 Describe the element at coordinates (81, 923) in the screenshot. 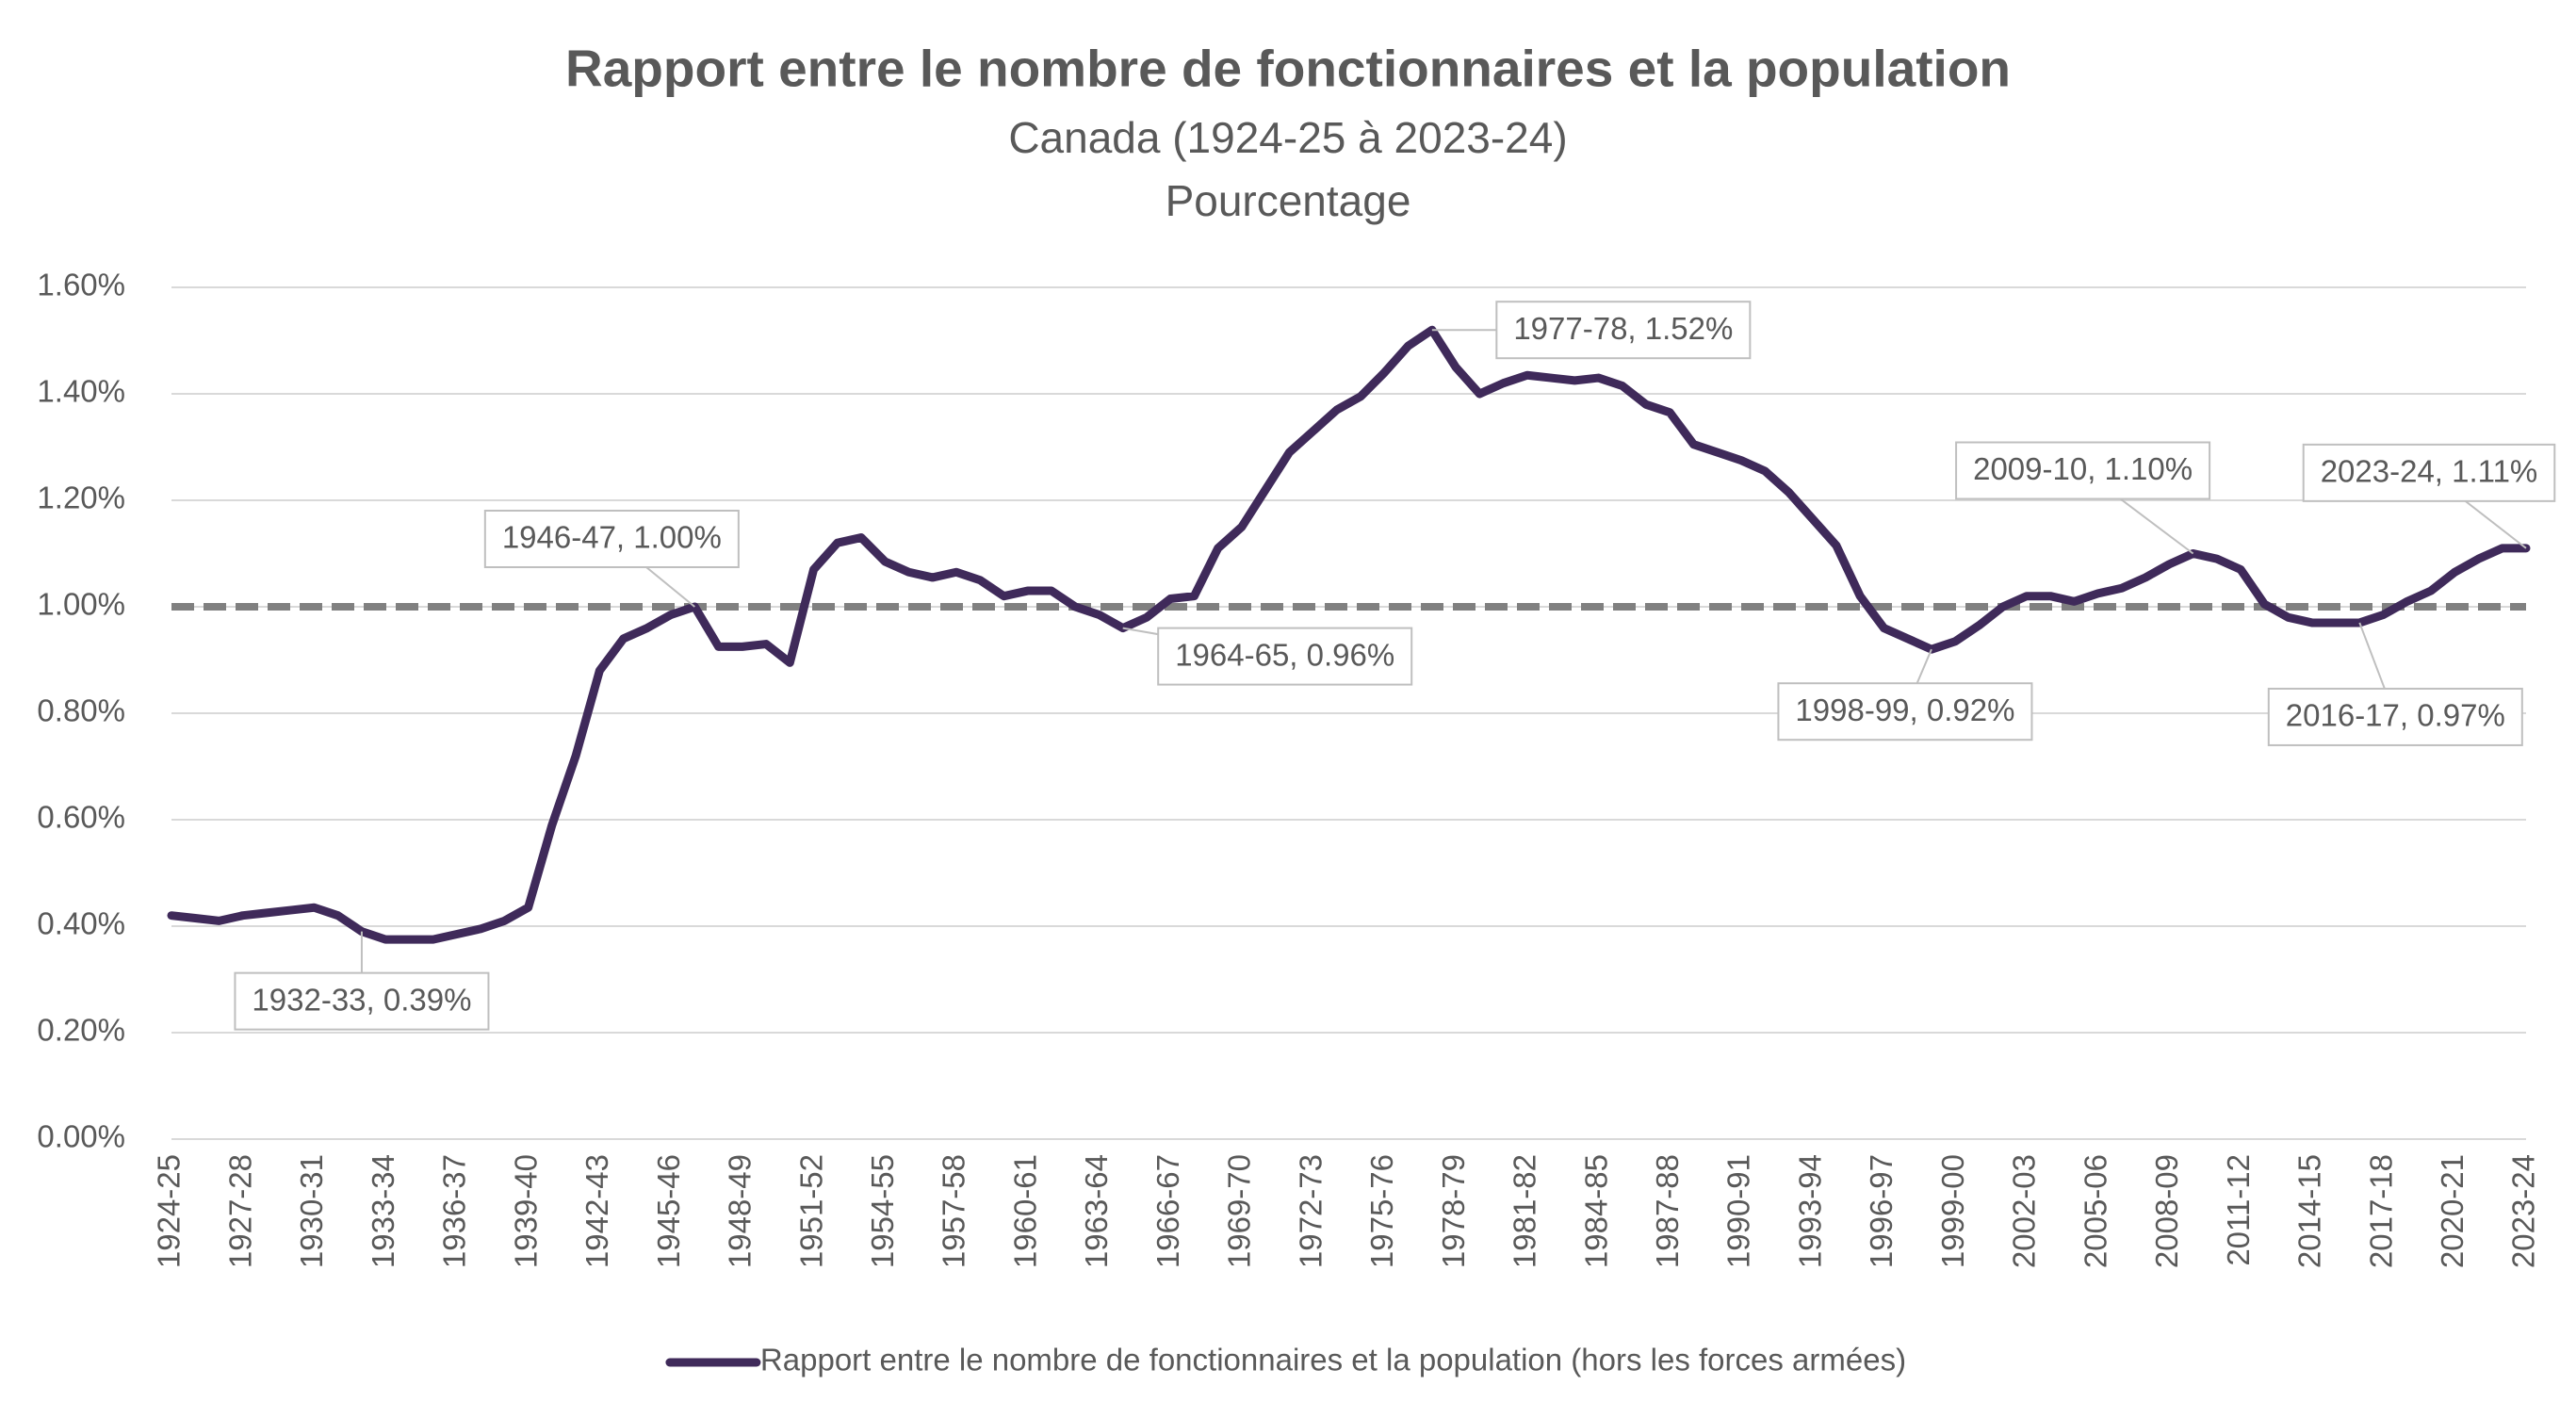

I see `y-tick-label: 0.40%` at that location.